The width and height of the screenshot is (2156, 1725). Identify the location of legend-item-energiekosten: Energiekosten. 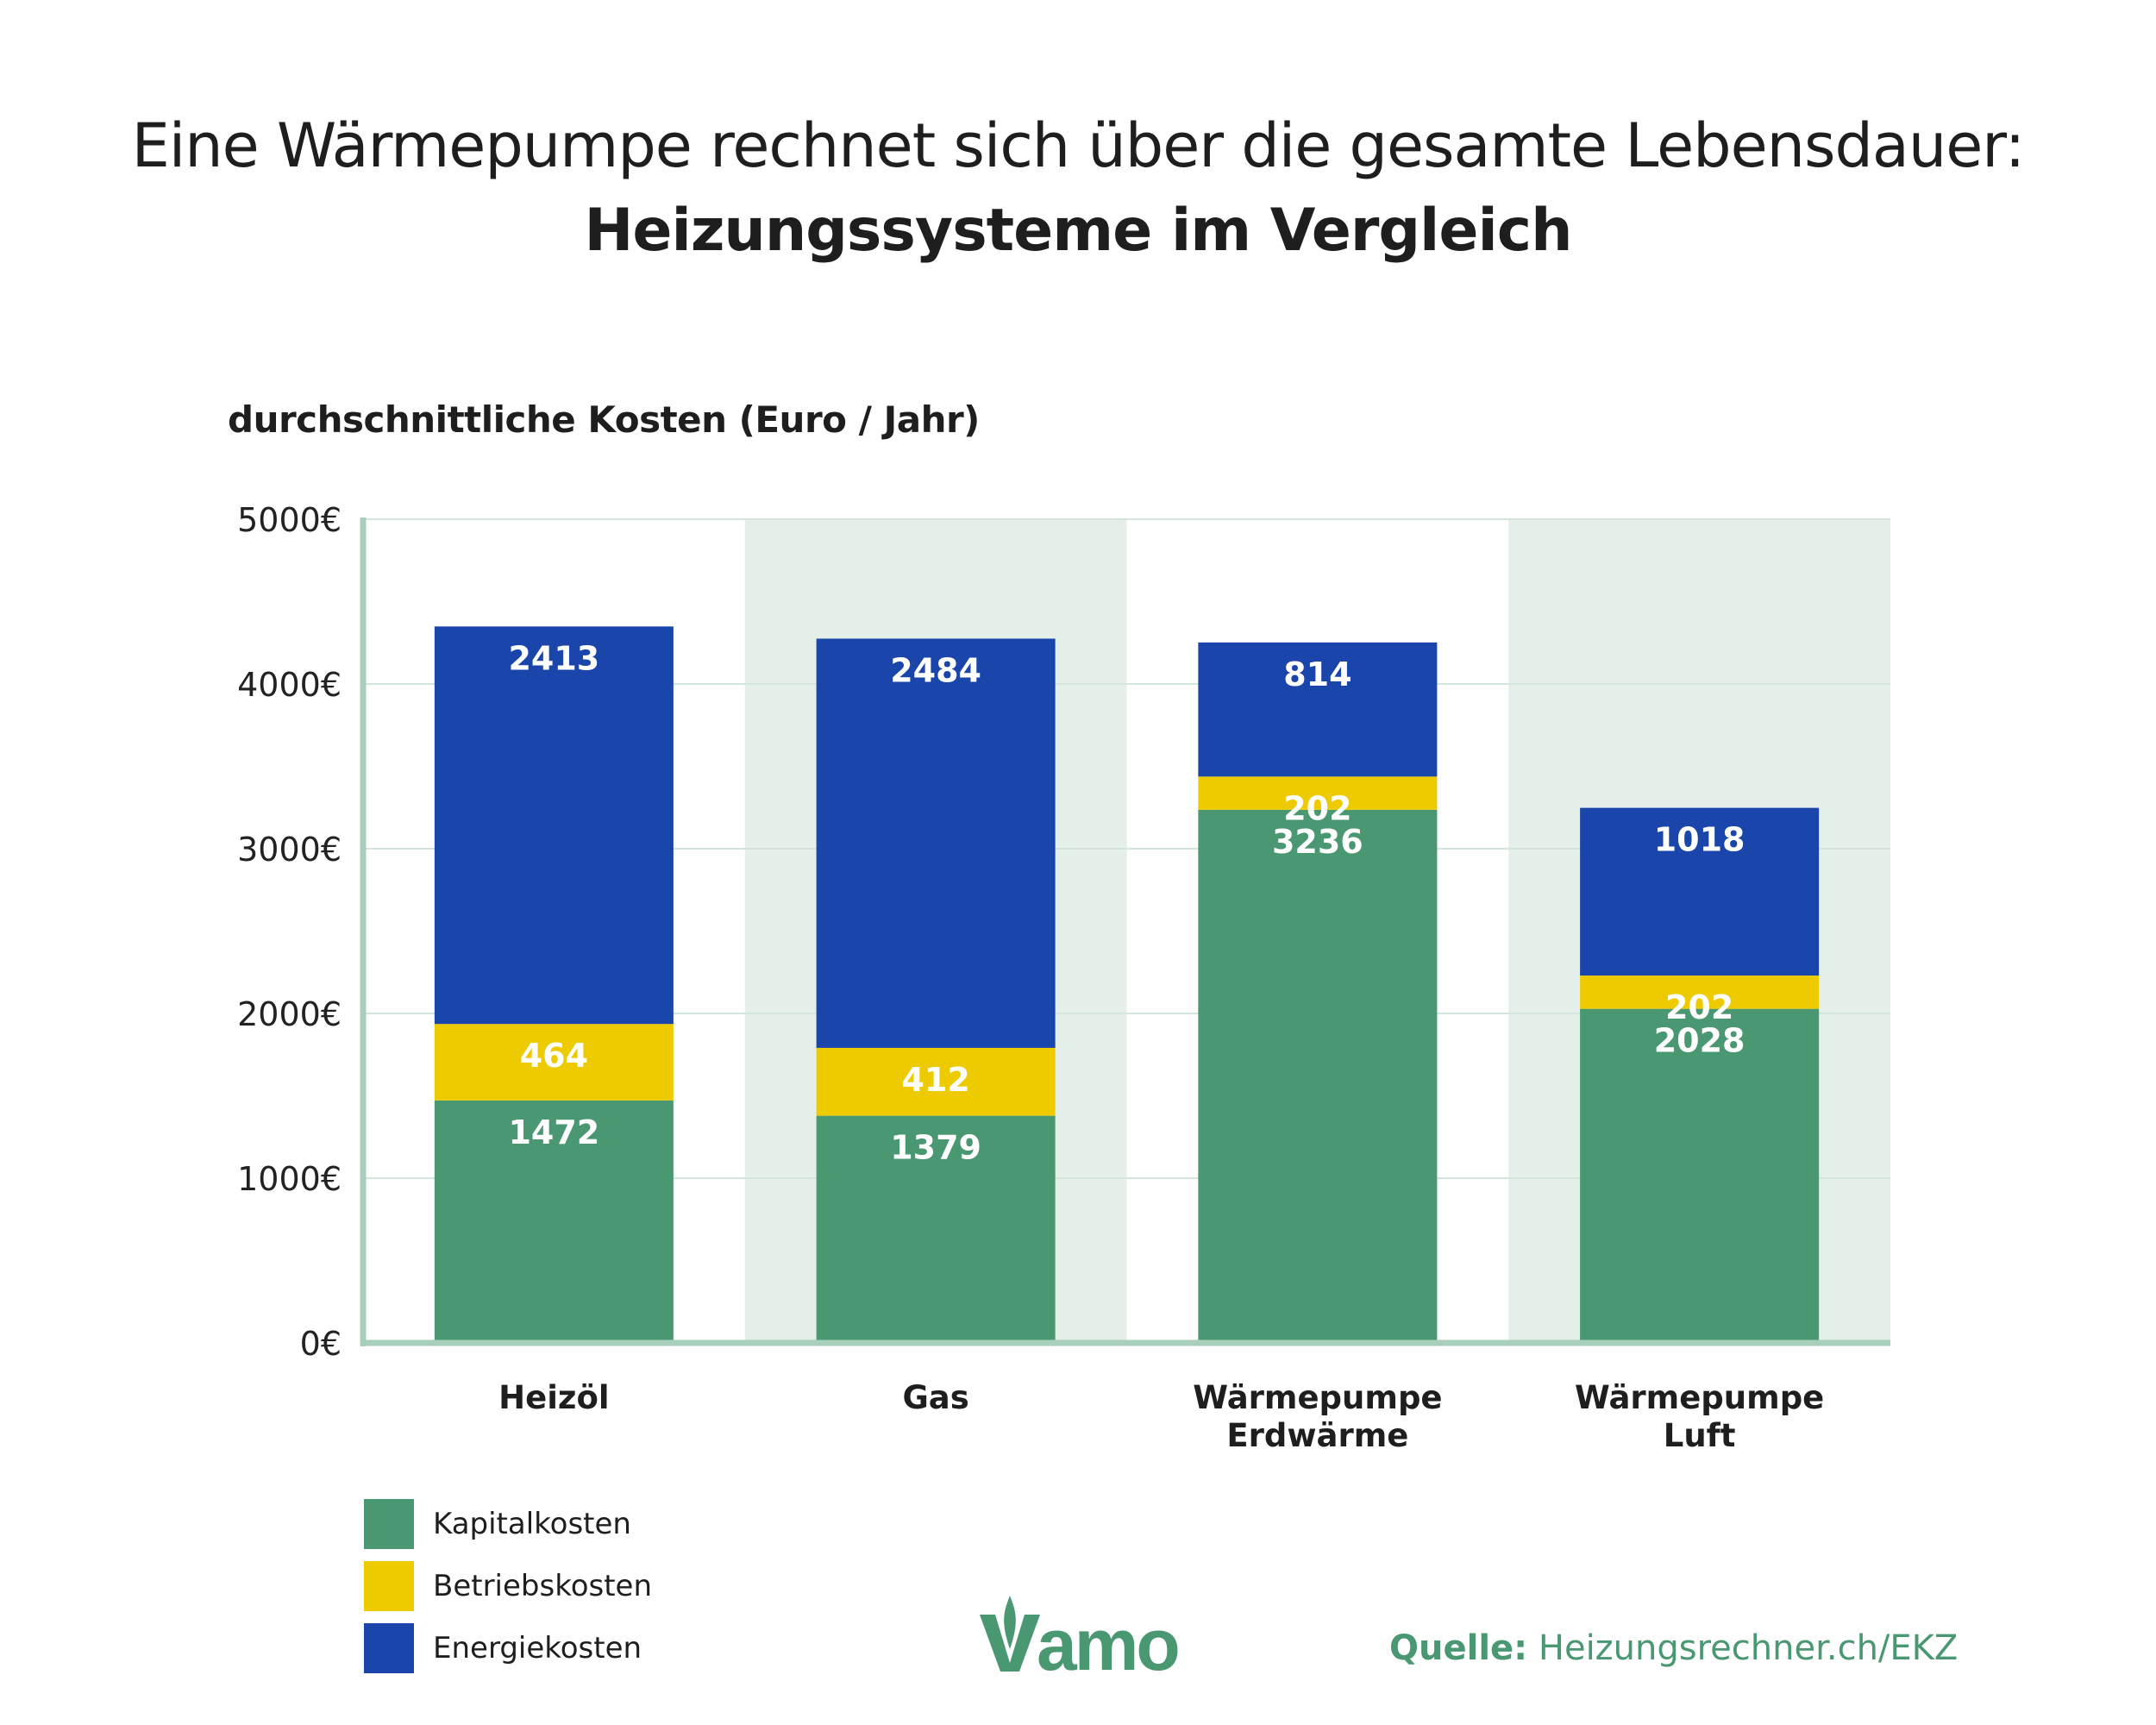
(508, 1648).